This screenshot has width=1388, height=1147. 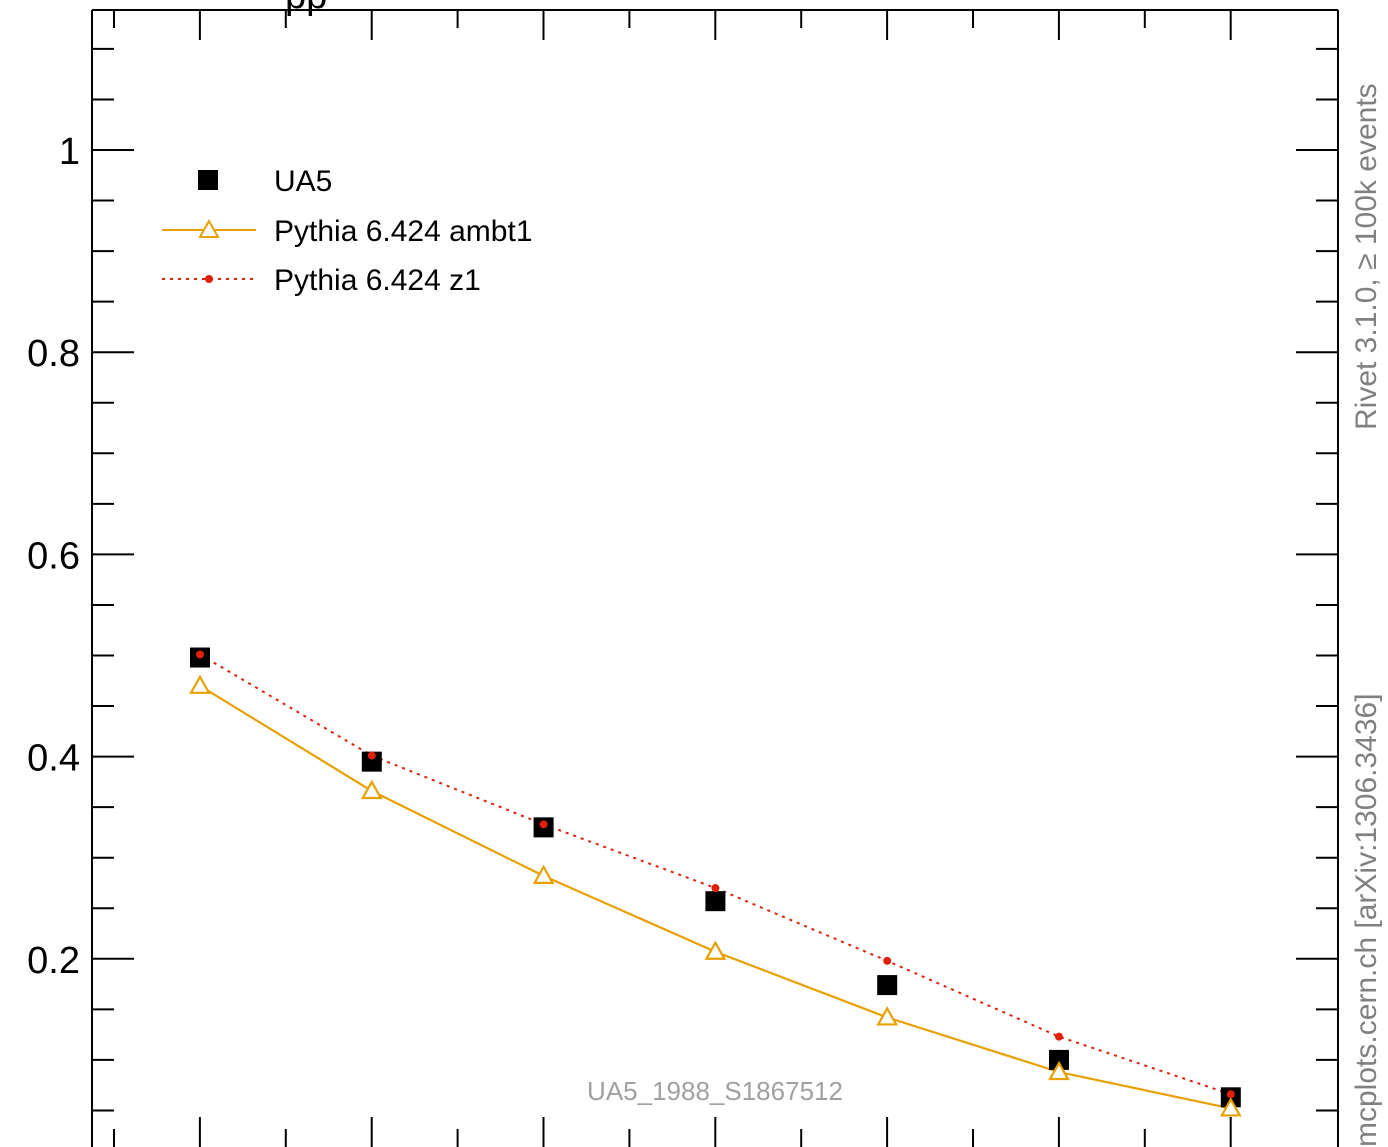 What do you see at coordinates (377, 280) in the screenshot?
I see `legend-label: Pythia 6.424 z1` at bounding box center [377, 280].